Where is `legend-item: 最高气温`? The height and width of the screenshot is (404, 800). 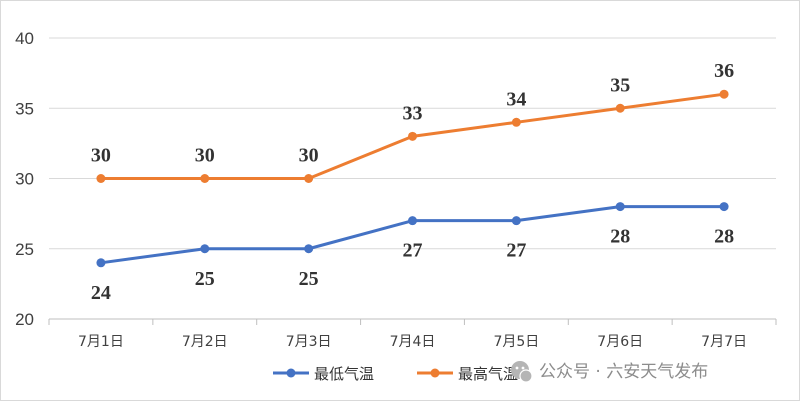 legend-item: 最高气温 is located at coordinates (467, 374).